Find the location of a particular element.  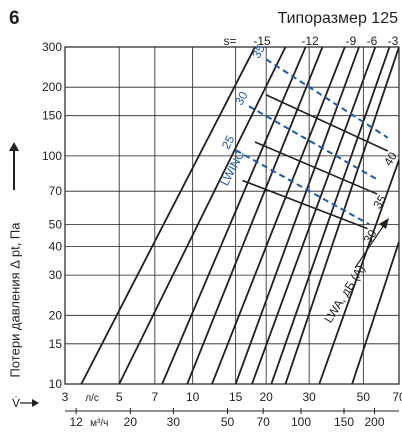

x-tick-label-ls: 7 is located at coordinates (155, 397).